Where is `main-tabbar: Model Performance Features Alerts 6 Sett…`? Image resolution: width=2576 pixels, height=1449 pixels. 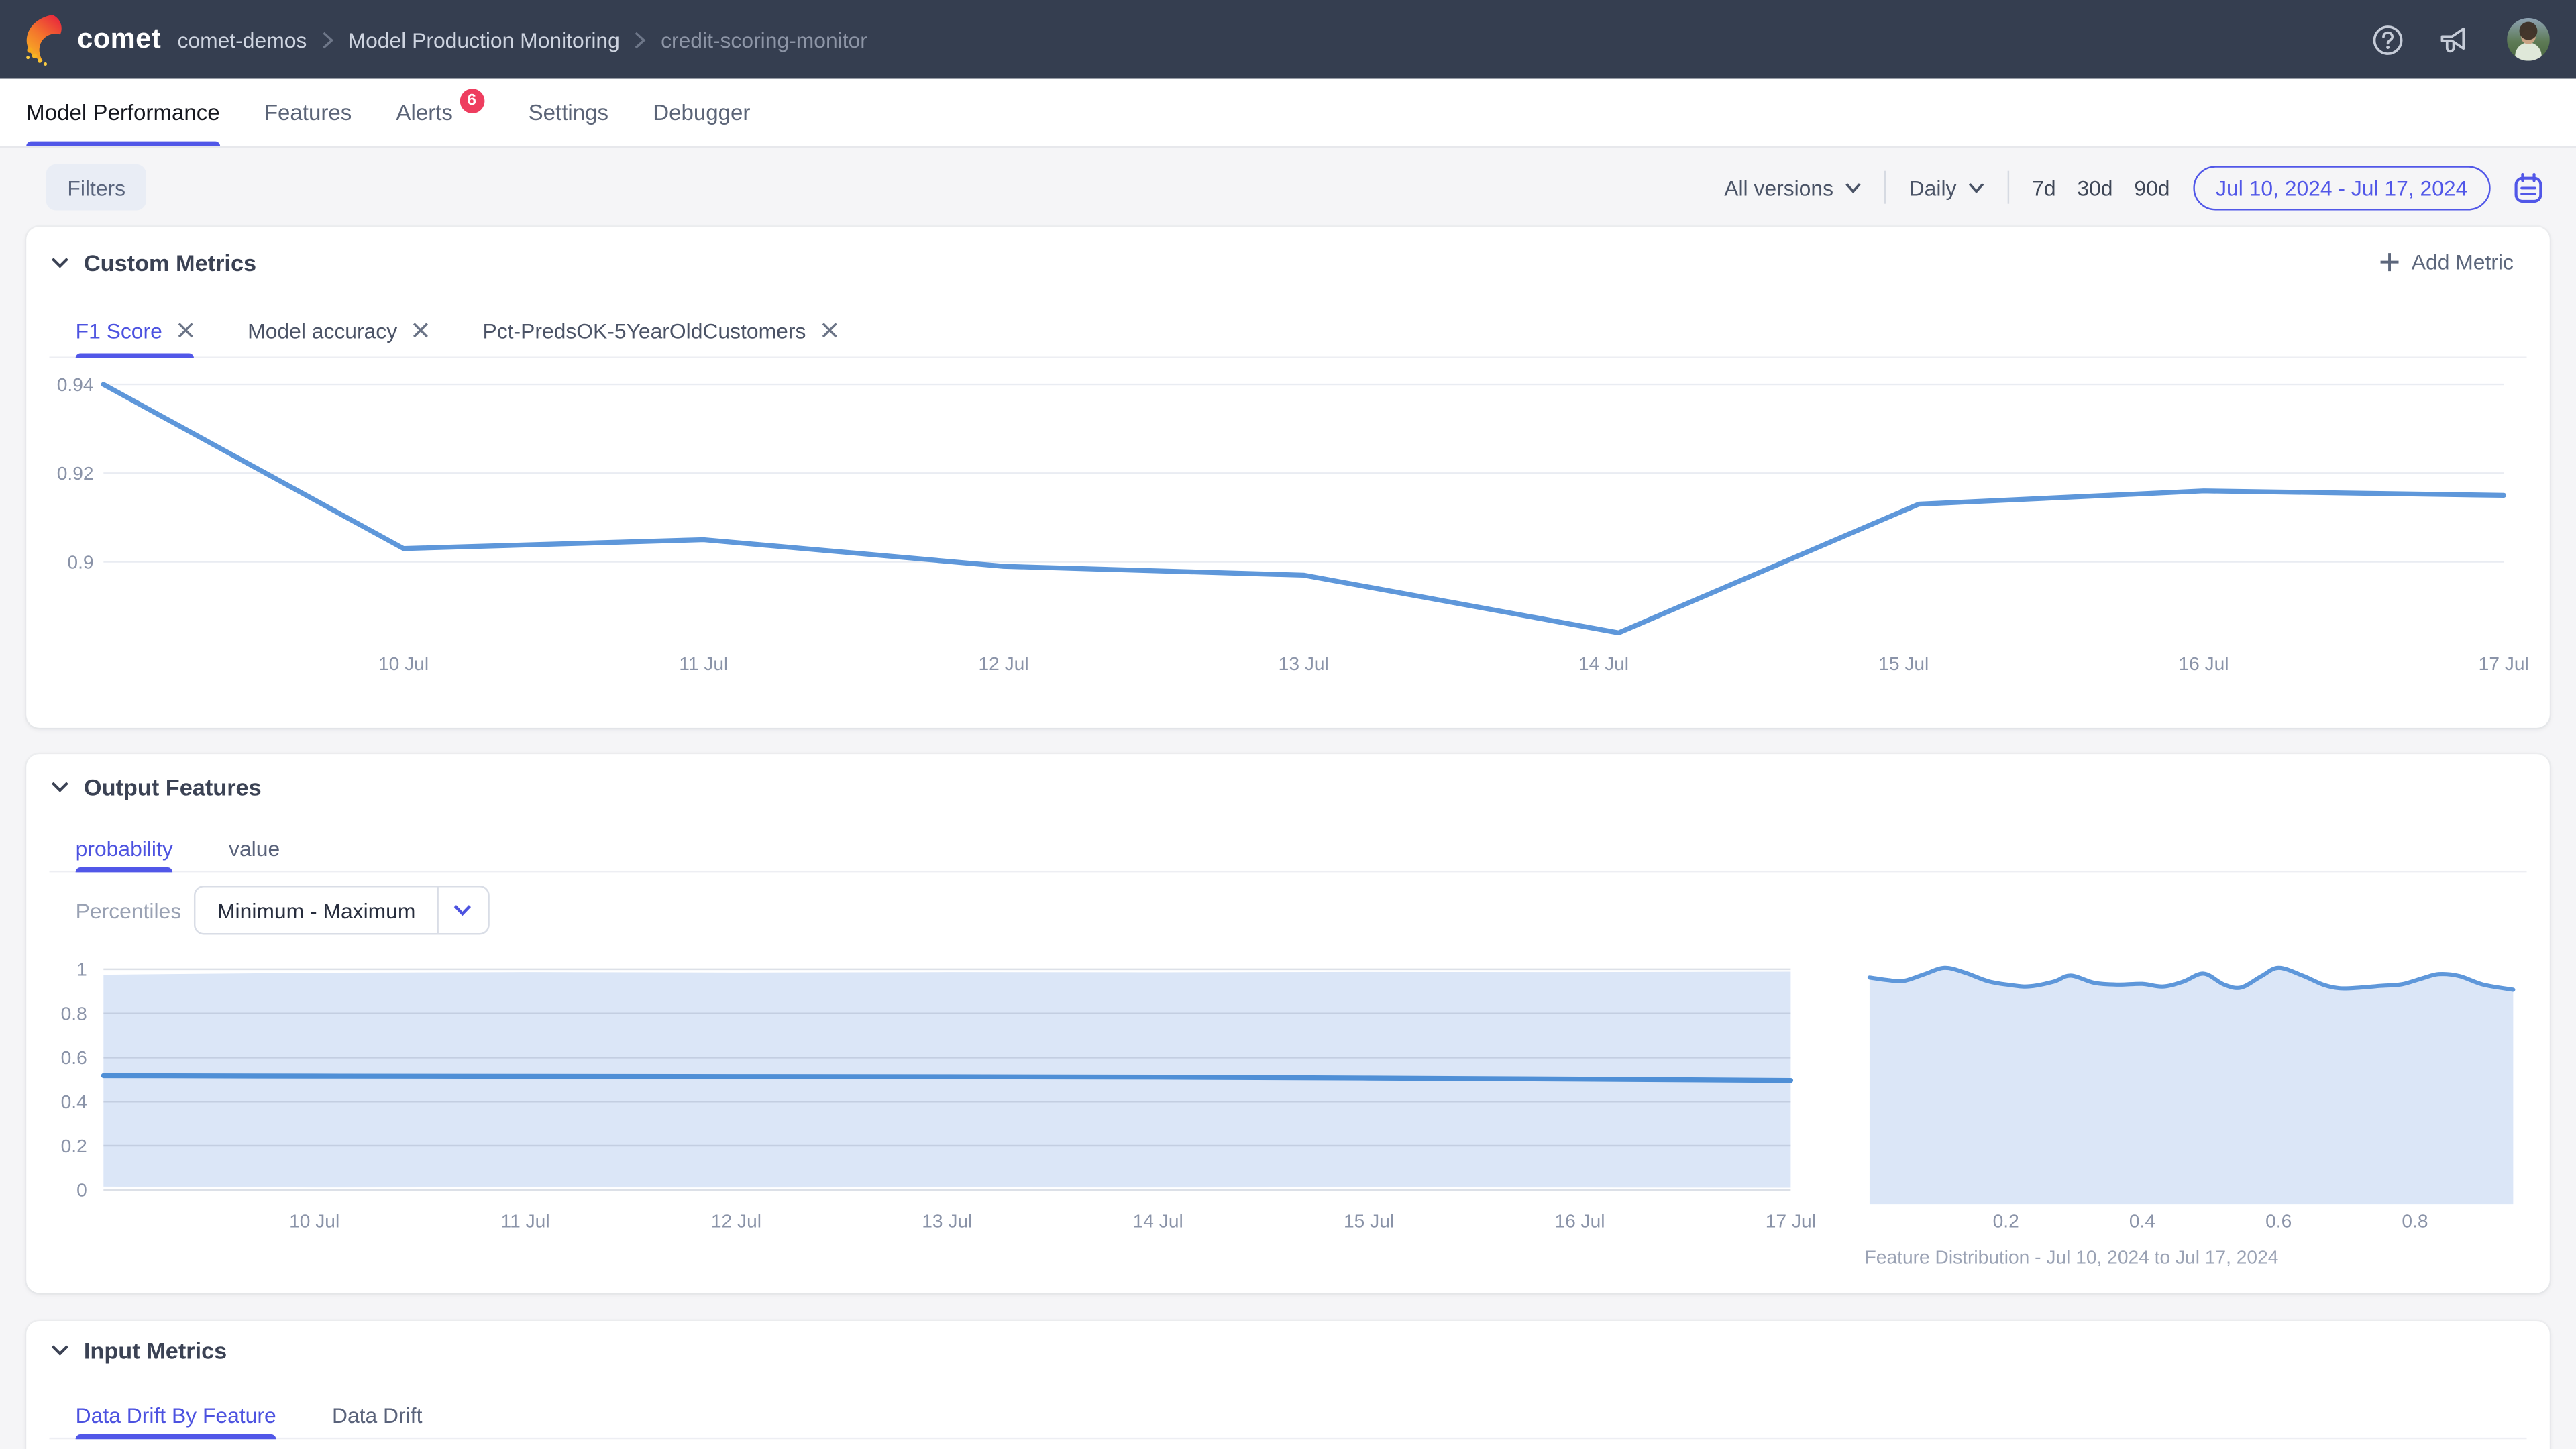 main-tabbar: Model Performance Features Alerts 6 Sett… is located at coordinates (1288, 113).